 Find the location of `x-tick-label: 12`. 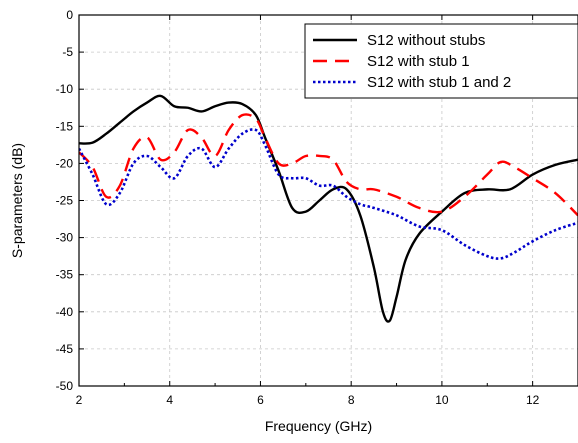

x-tick-label: 12 is located at coordinates (533, 400).